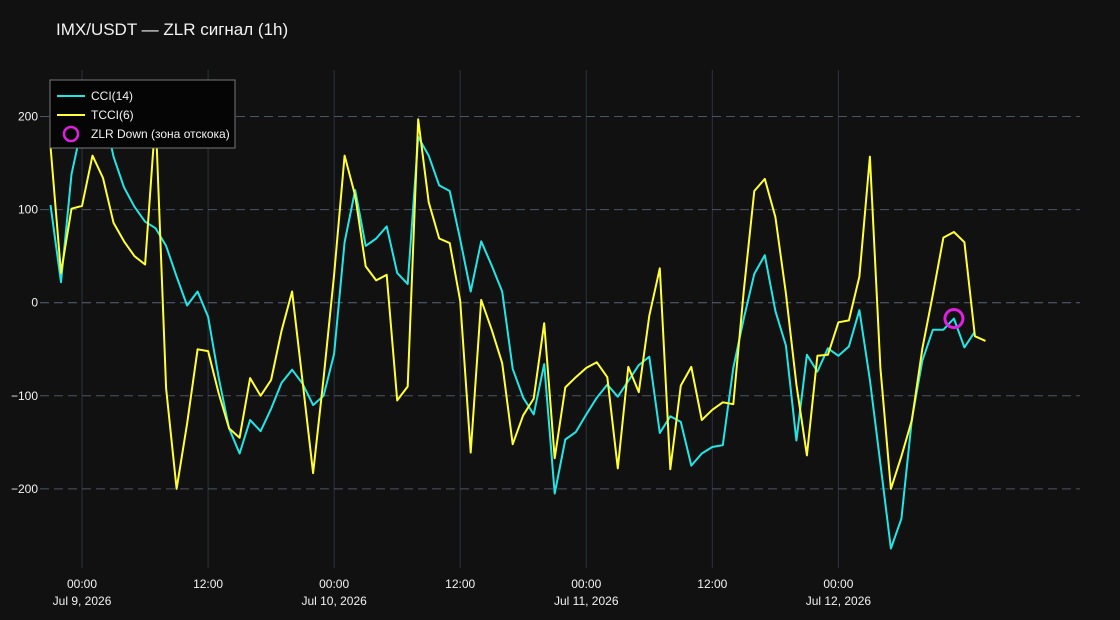  What do you see at coordinates (28, 210) in the screenshot?
I see `y-tick-label: 100` at bounding box center [28, 210].